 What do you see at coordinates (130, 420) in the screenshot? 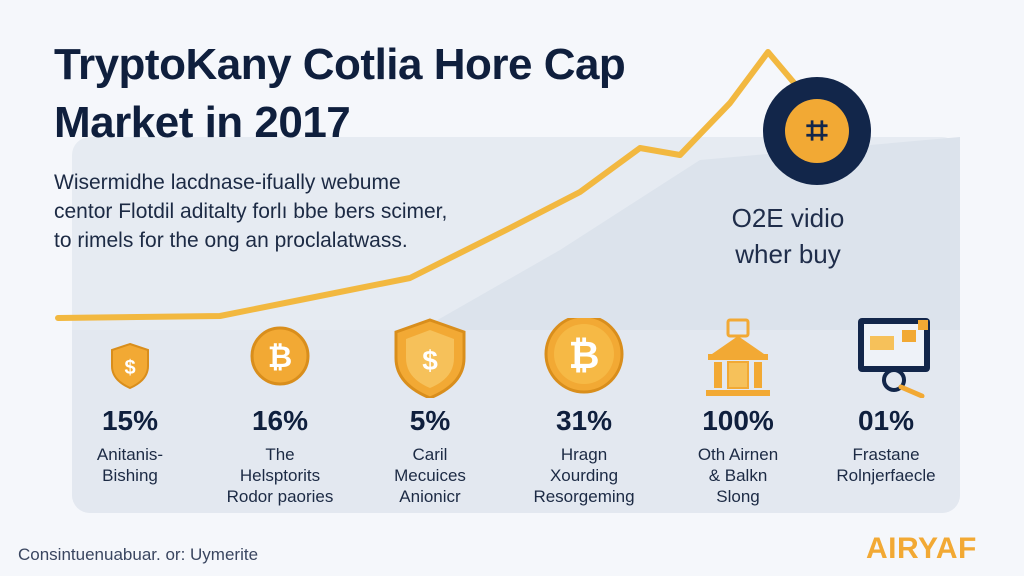
I see `stat-value: 15%` at bounding box center [130, 420].